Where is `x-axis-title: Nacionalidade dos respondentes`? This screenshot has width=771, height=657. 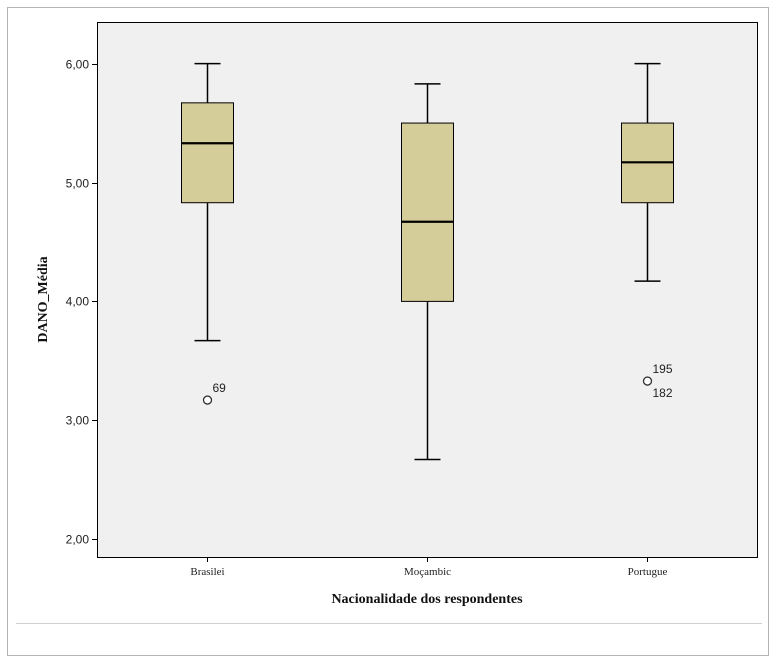 x-axis-title: Nacionalidade dos respondentes is located at coordinates (427, 599).